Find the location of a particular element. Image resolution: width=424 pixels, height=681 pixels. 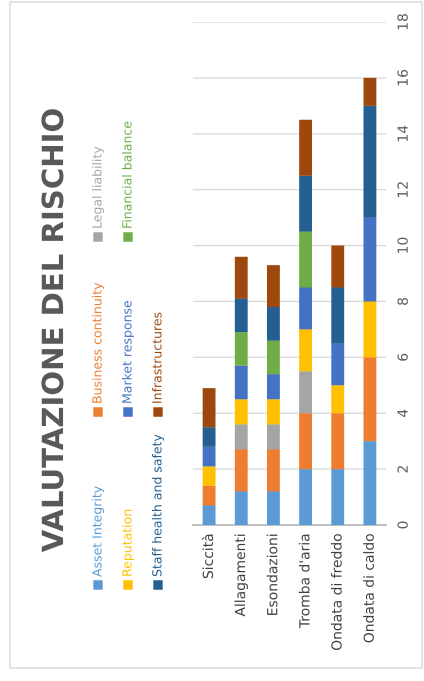

text: Asset Integrity is located at coordinates (98, 531).